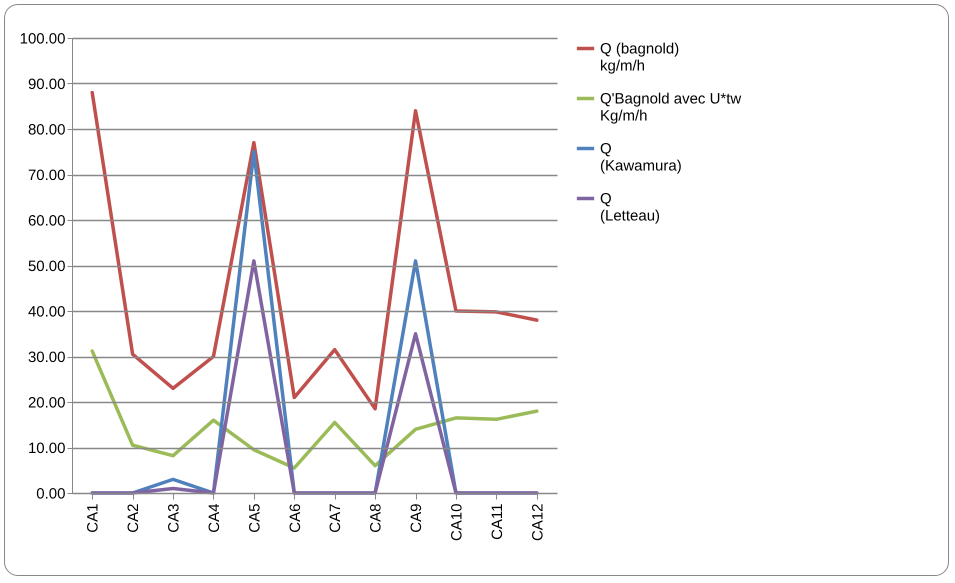 This screenshot has width=955, height=583. What do you see at coordinates (47, 357) in the screenshot?
I see `y-tick-label: 30.00` at bounding box center [47, 357].